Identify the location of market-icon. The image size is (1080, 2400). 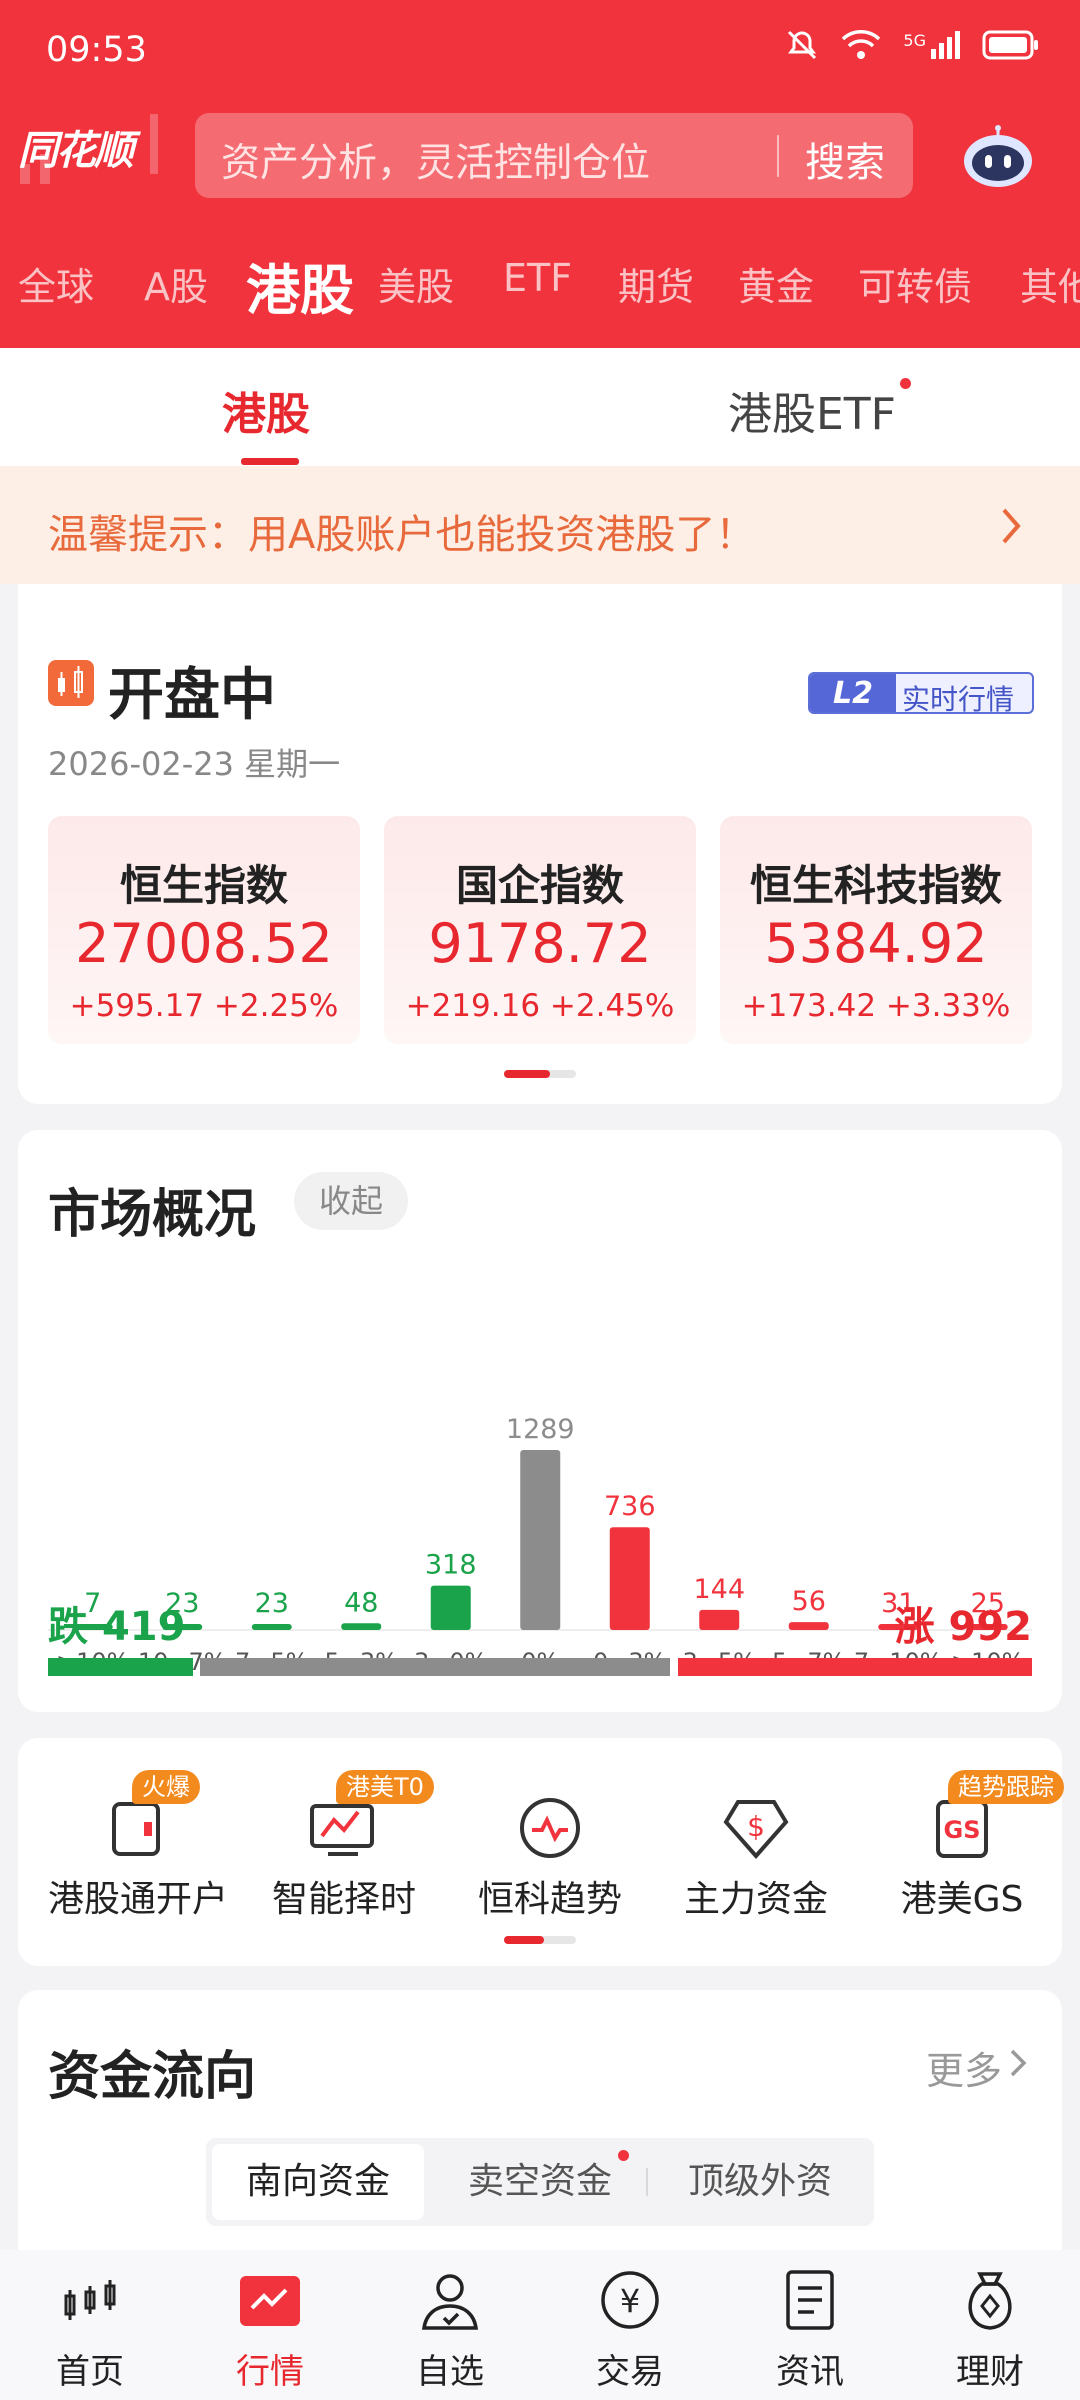
(270, 2301).